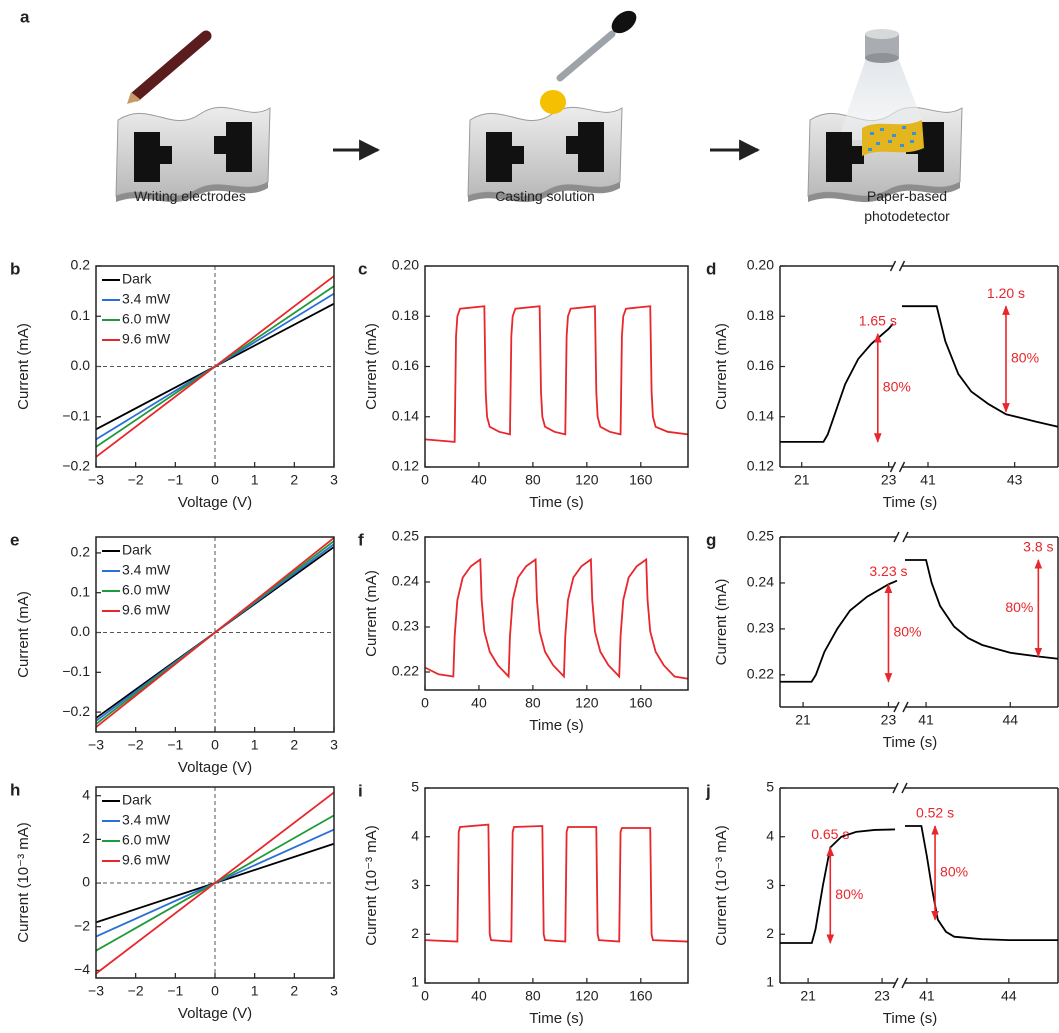 The width and height of the screenshot is (1059, 1033). Describe the element at coordinates (770, 982) in the screenshot. I see `y-tick-label: 1` at that location.